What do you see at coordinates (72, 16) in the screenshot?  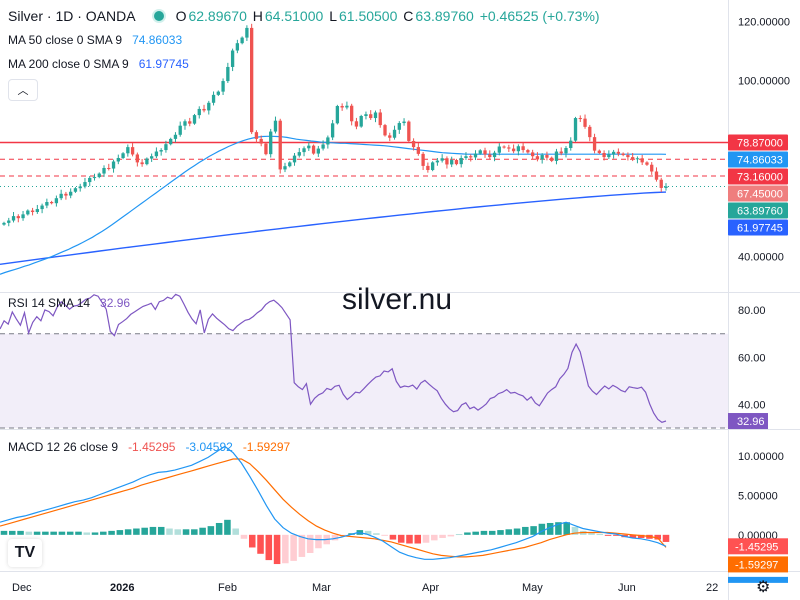 I see `symbol-title: Silver · 1D · OANDA` at bounding box center [72, 16].